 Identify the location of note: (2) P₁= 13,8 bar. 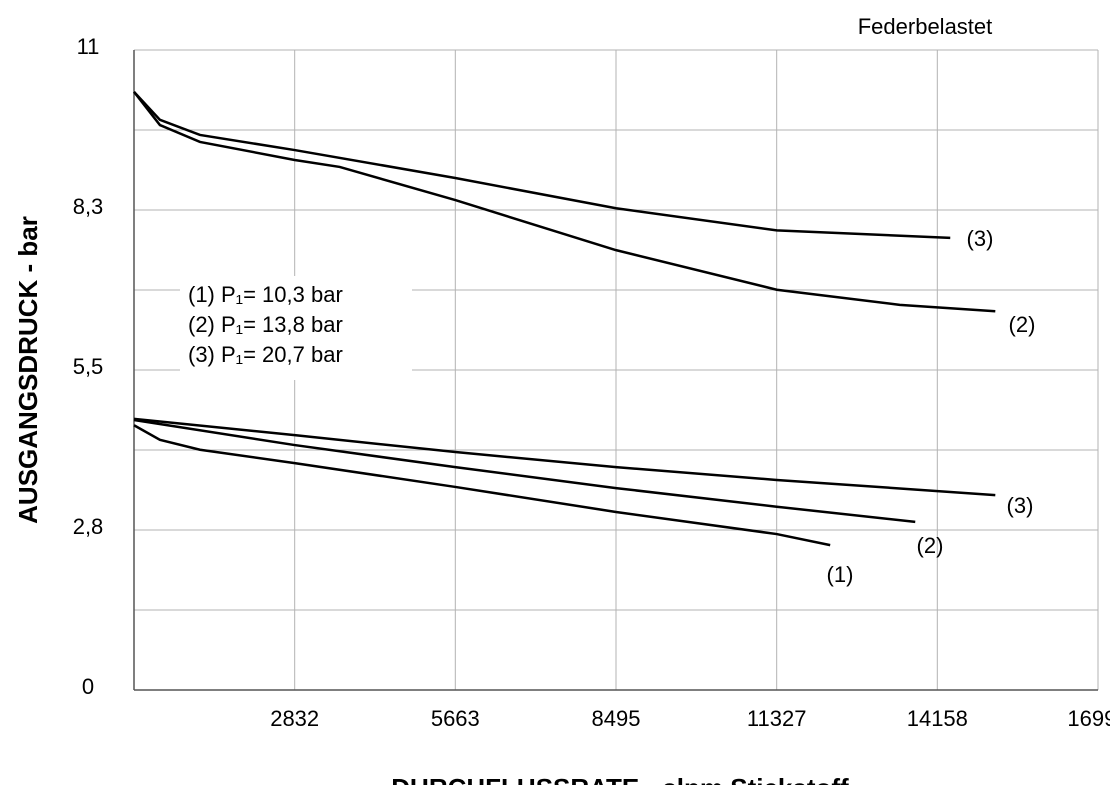
(265, 324).